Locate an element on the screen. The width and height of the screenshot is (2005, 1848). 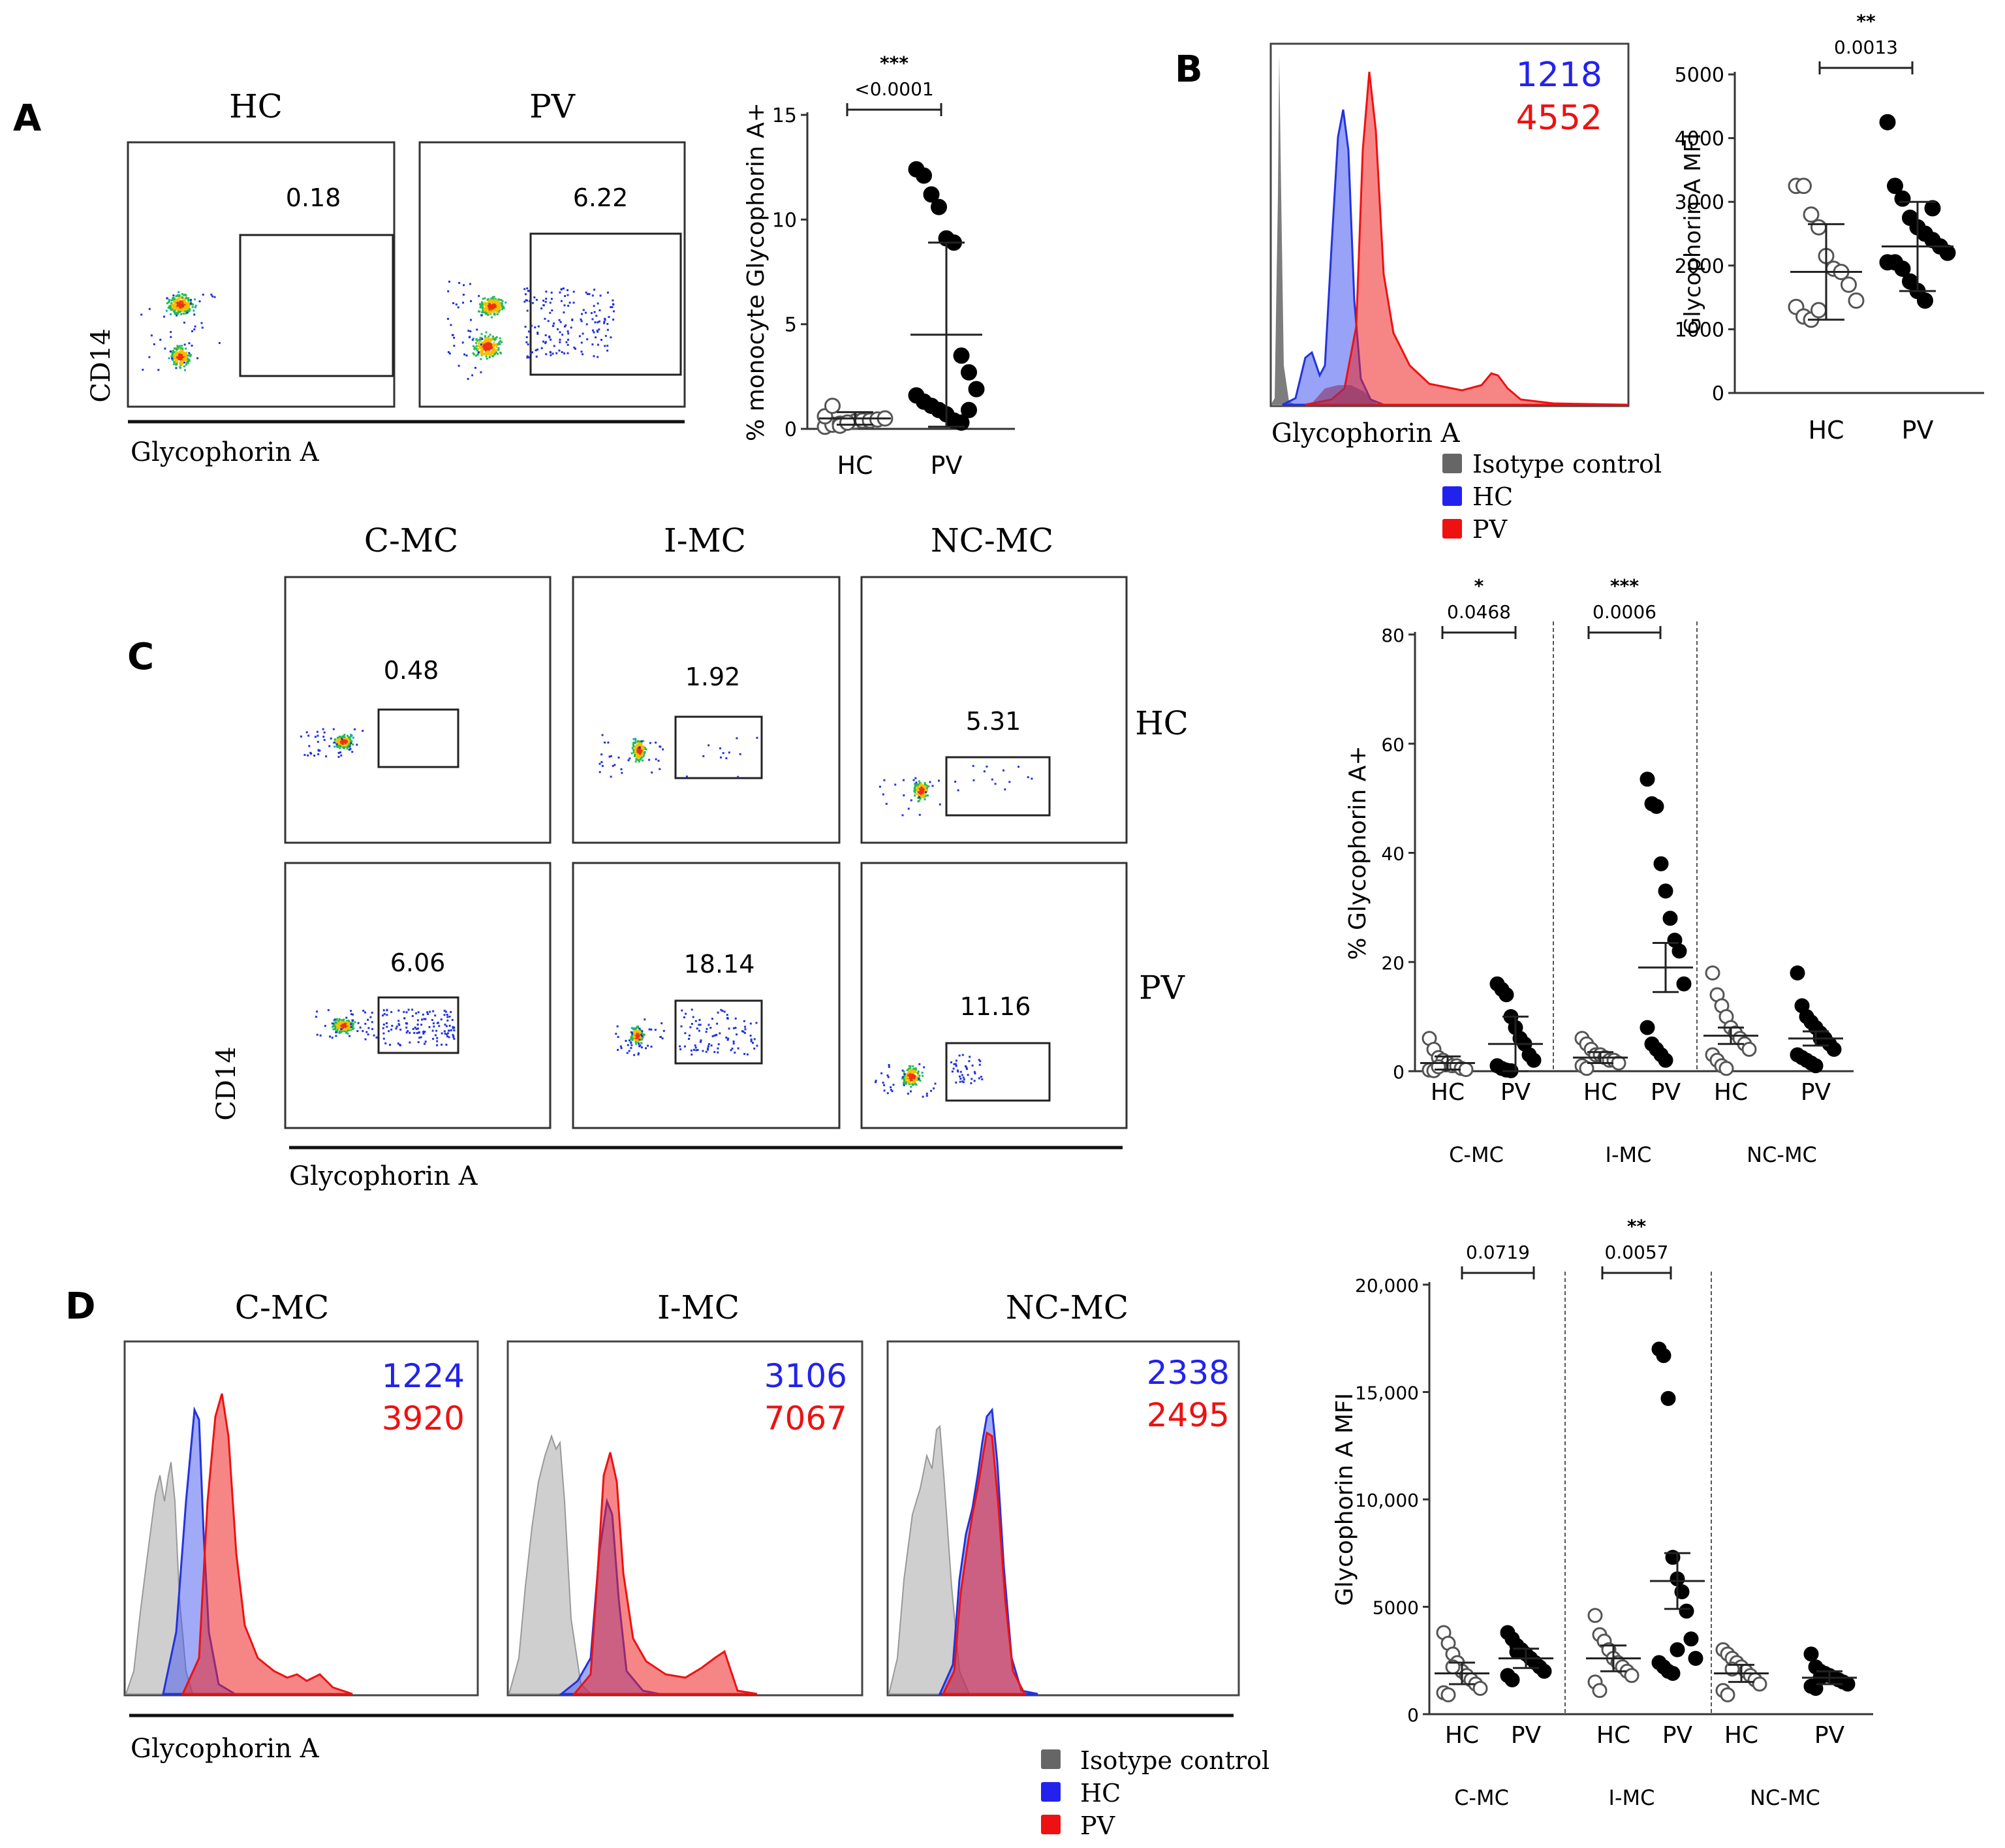
gate-value: 5.31 is located at coordinates (994, 721).